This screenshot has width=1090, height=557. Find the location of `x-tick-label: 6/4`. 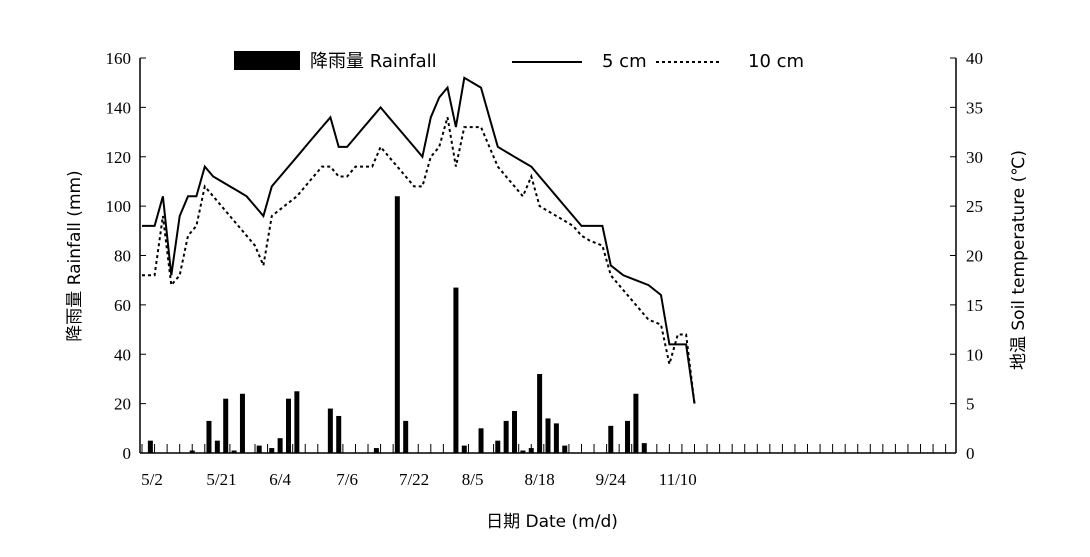

x-tick-label: 6/4 is located at coordinates (280, 479).